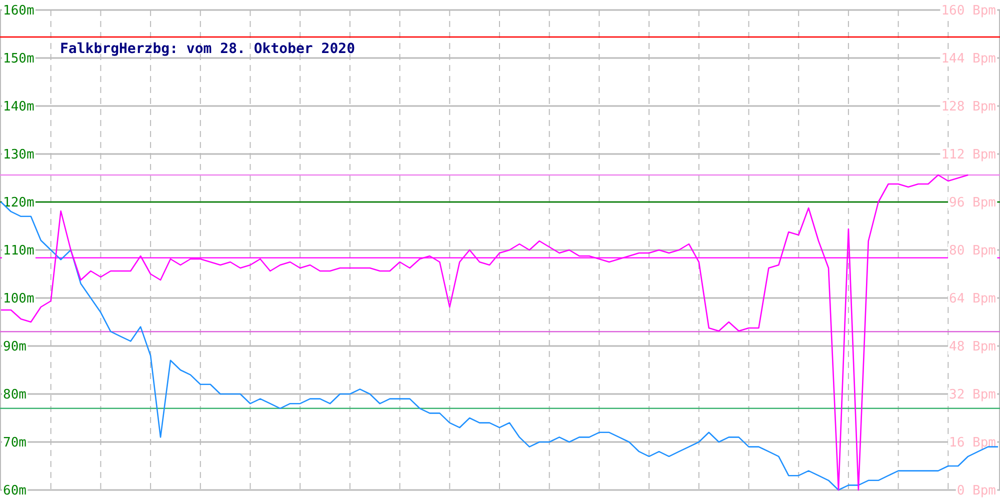  I want to click on y-tick-label: 120m, so click(18, 203).